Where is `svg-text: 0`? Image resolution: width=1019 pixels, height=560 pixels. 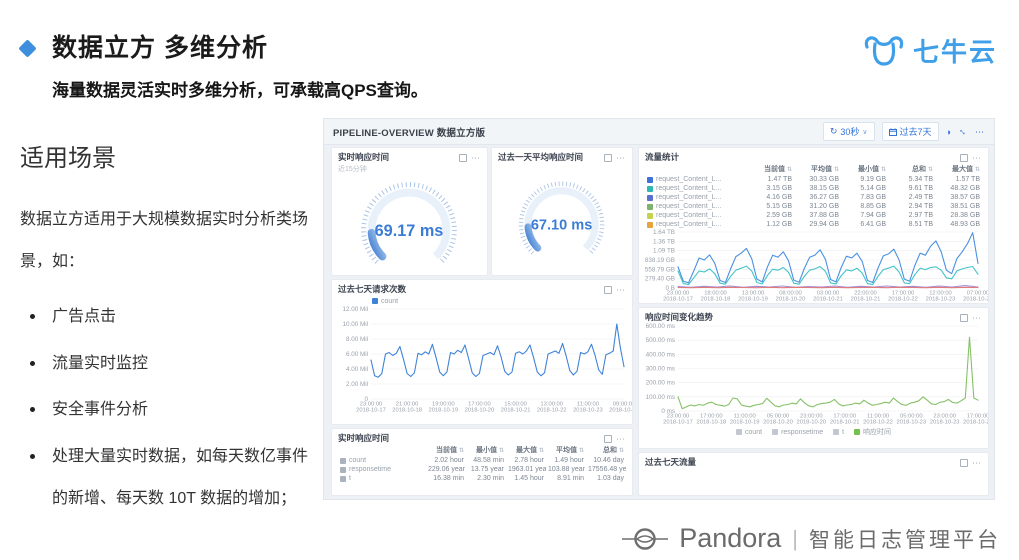 svg-text: 0 is located at coordinates (366, 399).